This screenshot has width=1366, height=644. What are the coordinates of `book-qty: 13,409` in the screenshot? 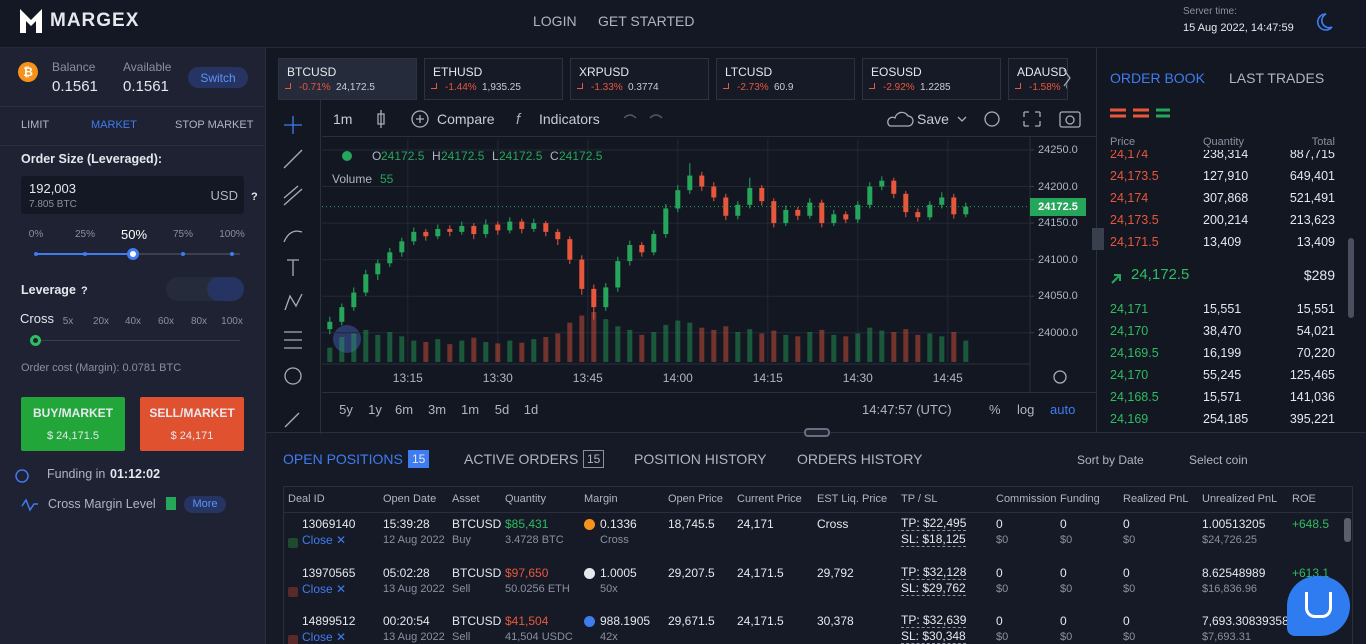 It's located at (1222, 242).